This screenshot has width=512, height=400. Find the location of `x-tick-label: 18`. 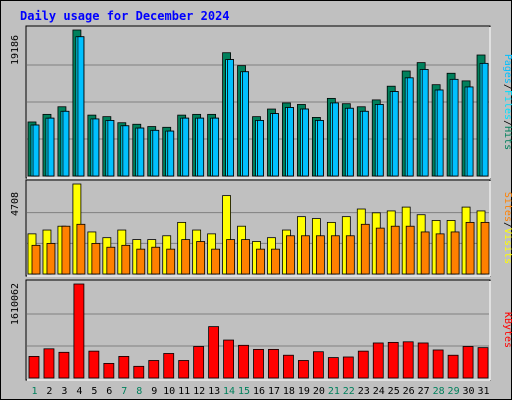

x-tick-label: 18 is located at coordinates (289, 391).